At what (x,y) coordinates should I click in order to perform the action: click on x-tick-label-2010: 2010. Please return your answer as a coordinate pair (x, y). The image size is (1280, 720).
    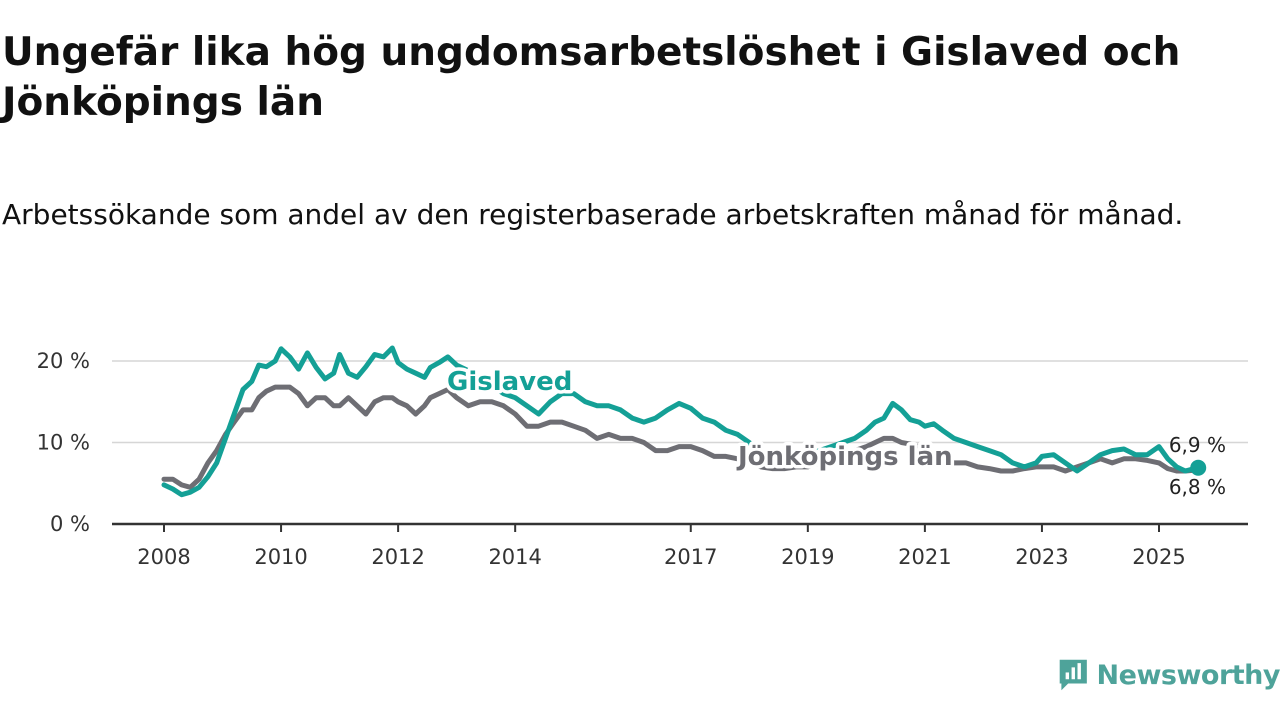
    Looking at the image, I should click on (280, 557).